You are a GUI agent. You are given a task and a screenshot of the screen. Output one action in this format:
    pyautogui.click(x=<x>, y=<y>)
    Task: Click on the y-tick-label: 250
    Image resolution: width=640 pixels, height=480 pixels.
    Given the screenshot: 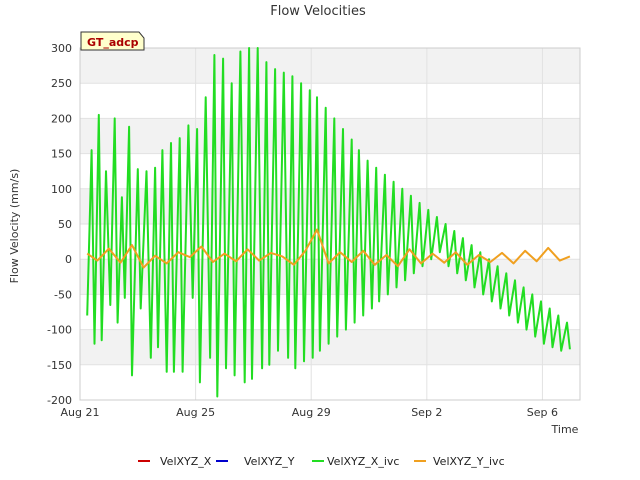 What is the action you would take?
    pyautogui.click(x=61, y=83)
    